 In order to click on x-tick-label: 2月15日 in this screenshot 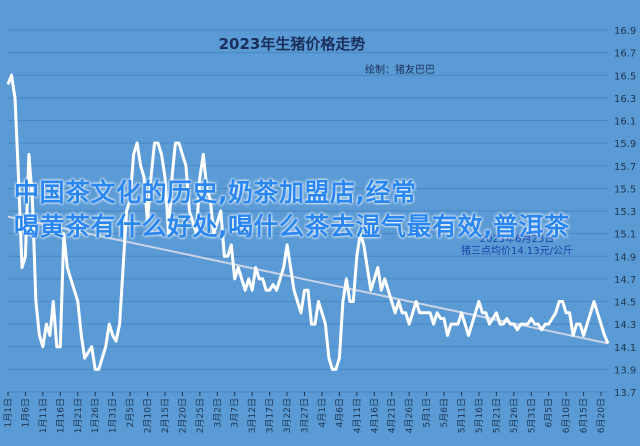, I will do `click(165, 415)`.